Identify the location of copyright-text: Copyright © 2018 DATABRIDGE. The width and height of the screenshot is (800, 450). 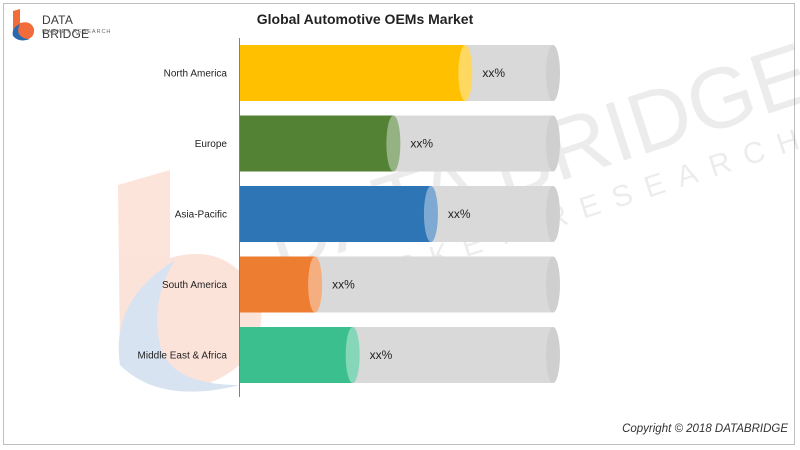
(705, 429).